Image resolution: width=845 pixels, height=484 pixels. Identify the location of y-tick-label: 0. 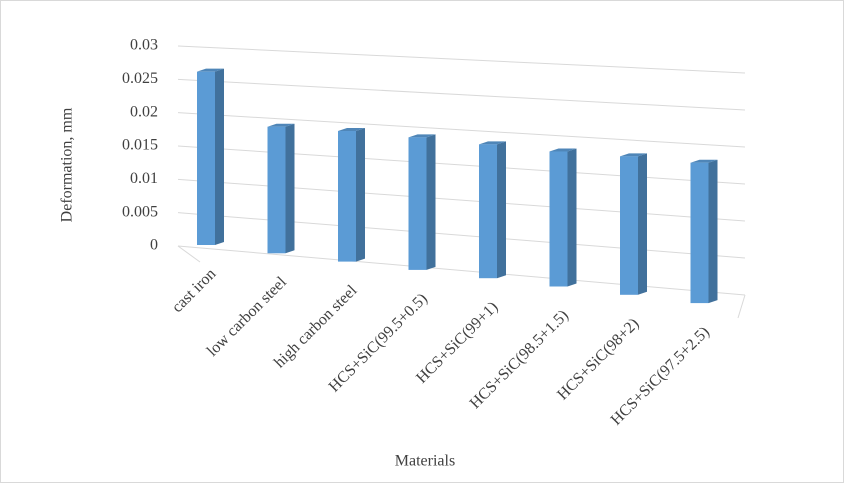
(154, 245).